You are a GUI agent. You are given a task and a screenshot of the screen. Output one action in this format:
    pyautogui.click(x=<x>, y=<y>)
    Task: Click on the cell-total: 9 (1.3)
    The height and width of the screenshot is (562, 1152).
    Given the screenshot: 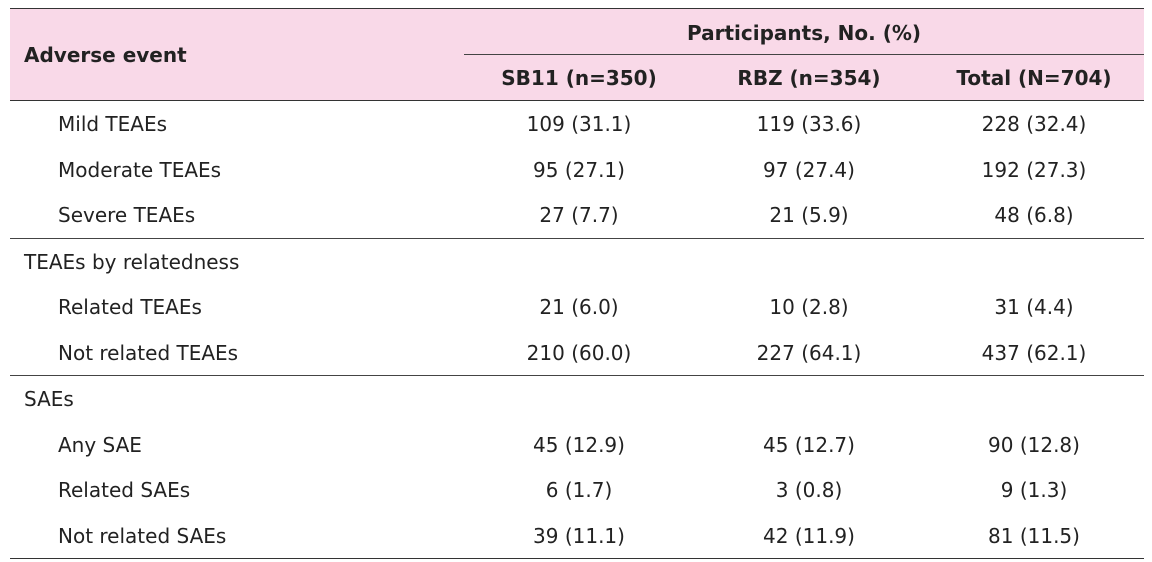 What is the action you would take?
    pyautogui.click(x=1034, y=490)
    